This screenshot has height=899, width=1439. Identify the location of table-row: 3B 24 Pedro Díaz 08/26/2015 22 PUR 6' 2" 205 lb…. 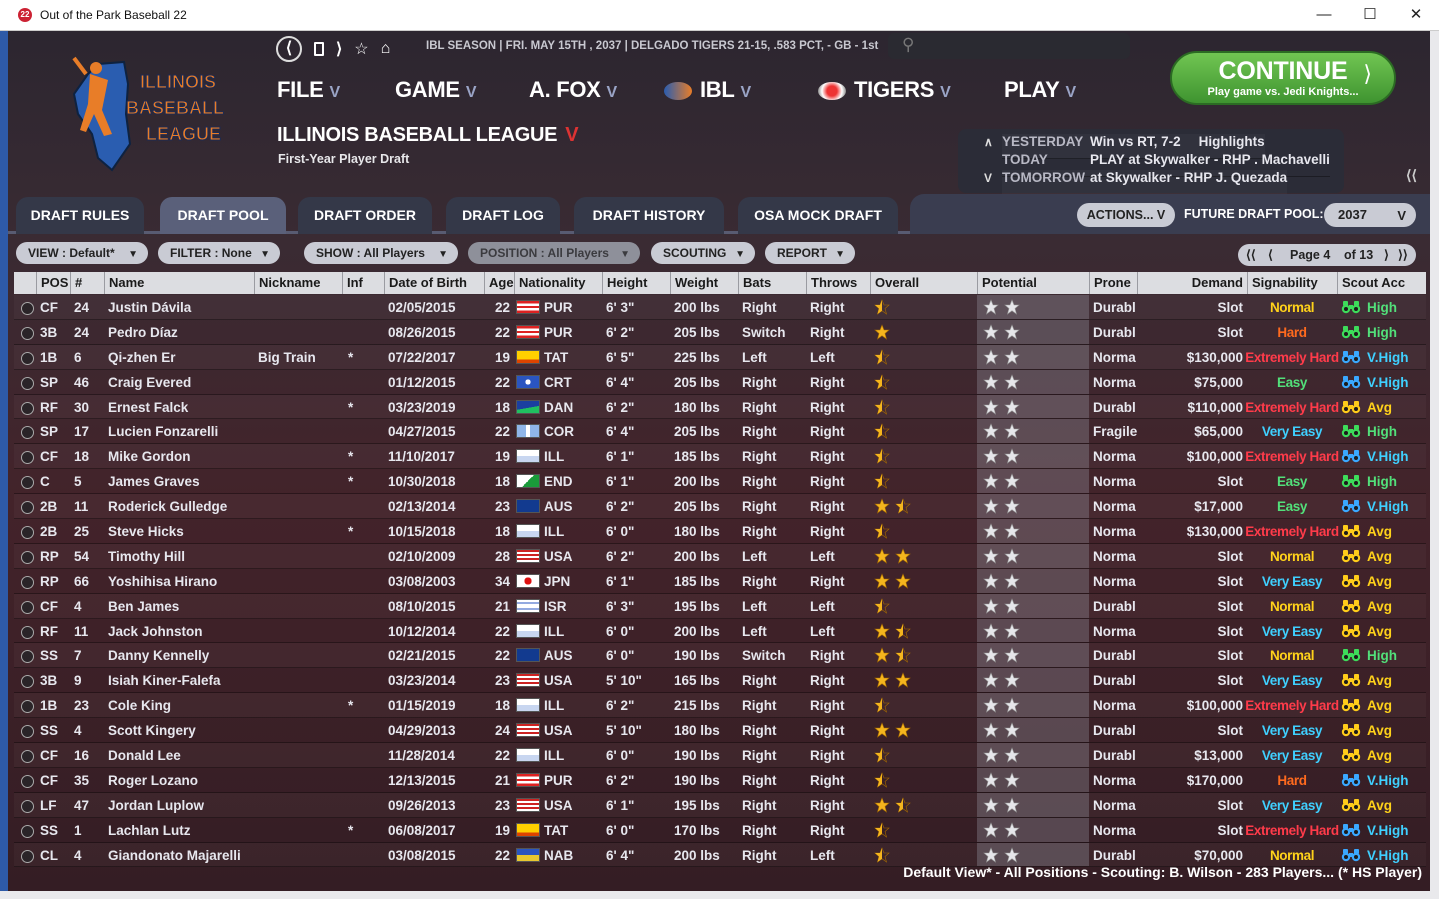
(720, 332).